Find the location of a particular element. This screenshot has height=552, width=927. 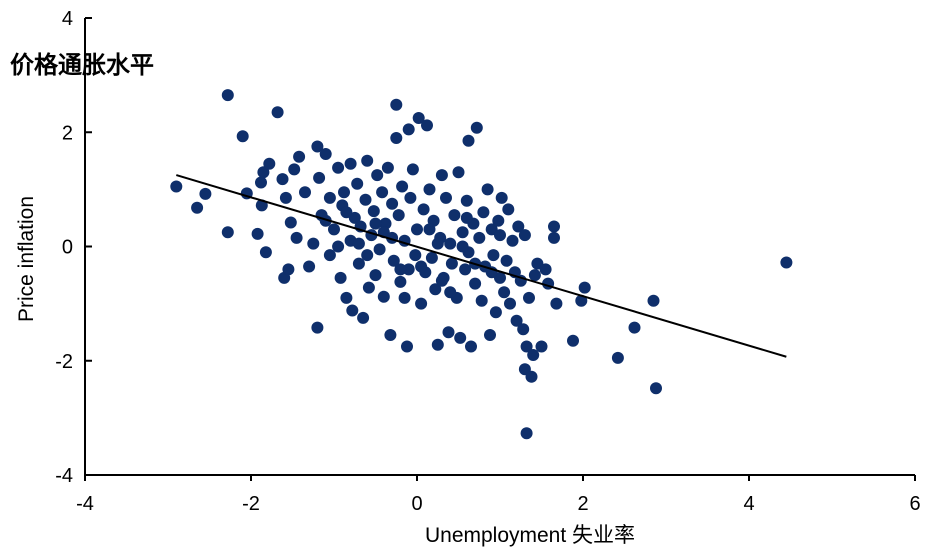

y-axis-label: Price inflation is located at coordinates (26, 259).